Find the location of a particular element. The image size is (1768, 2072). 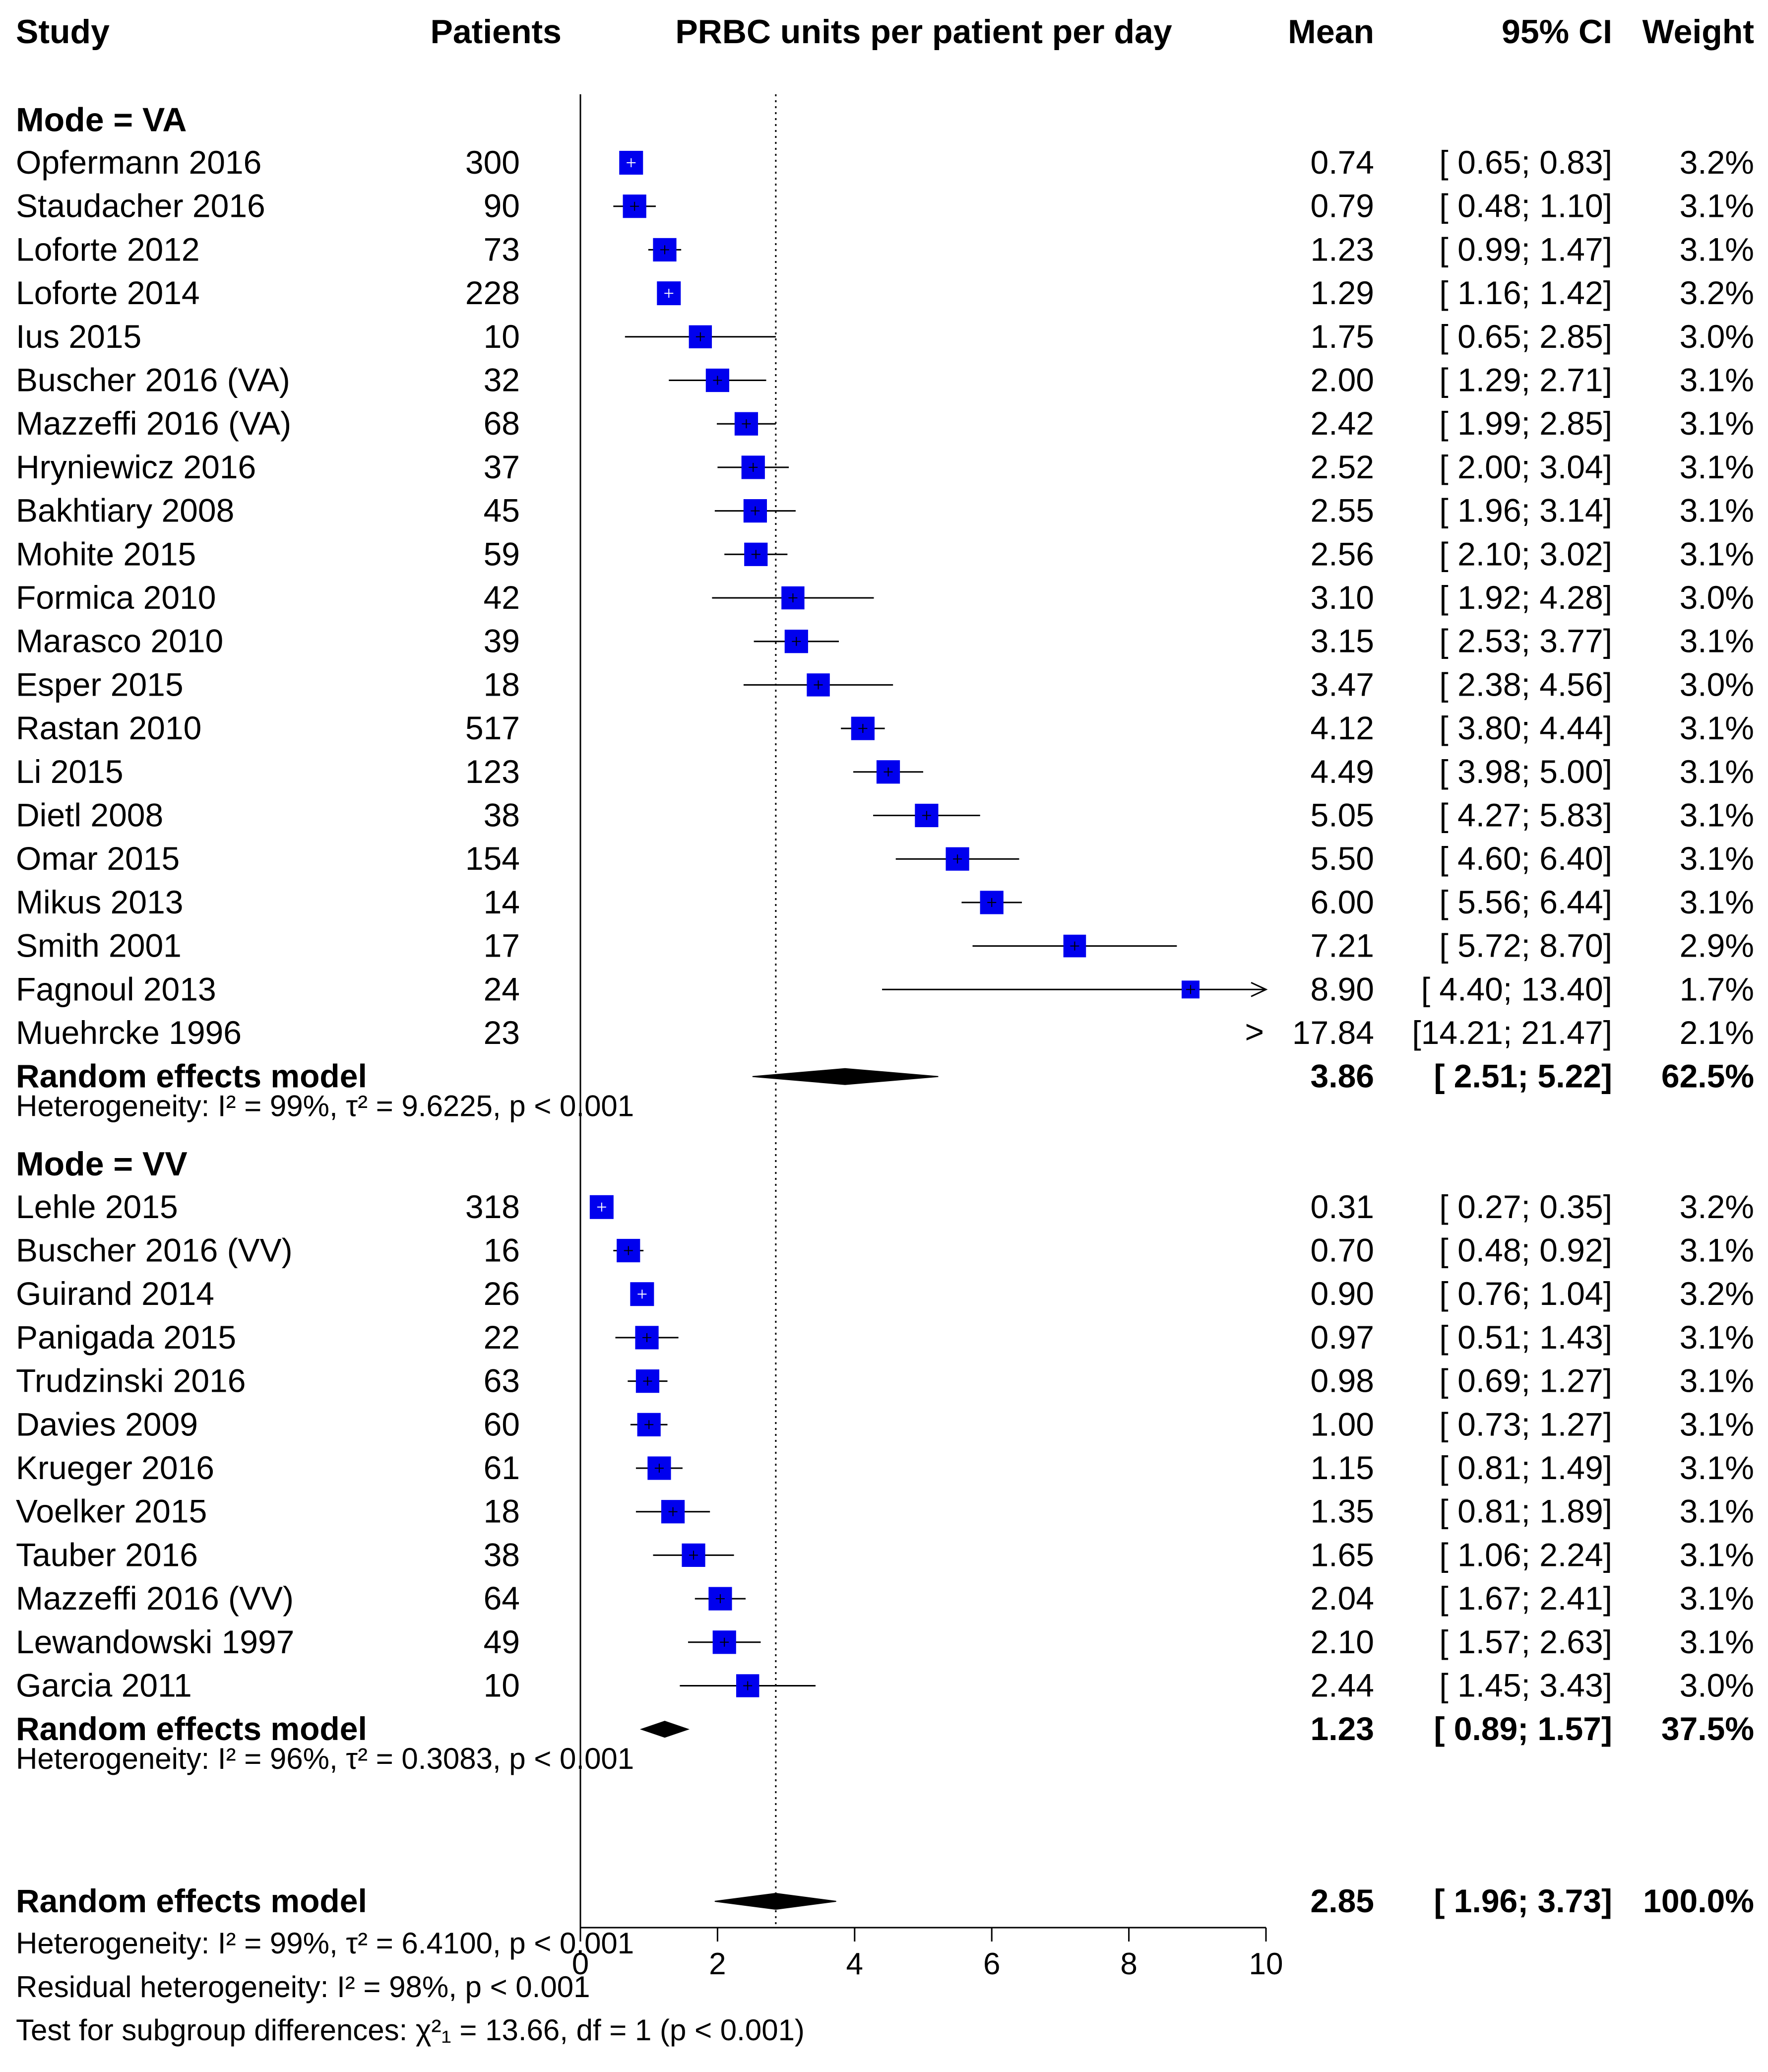

patients-value: 300 is located at coordinates (493, 162).